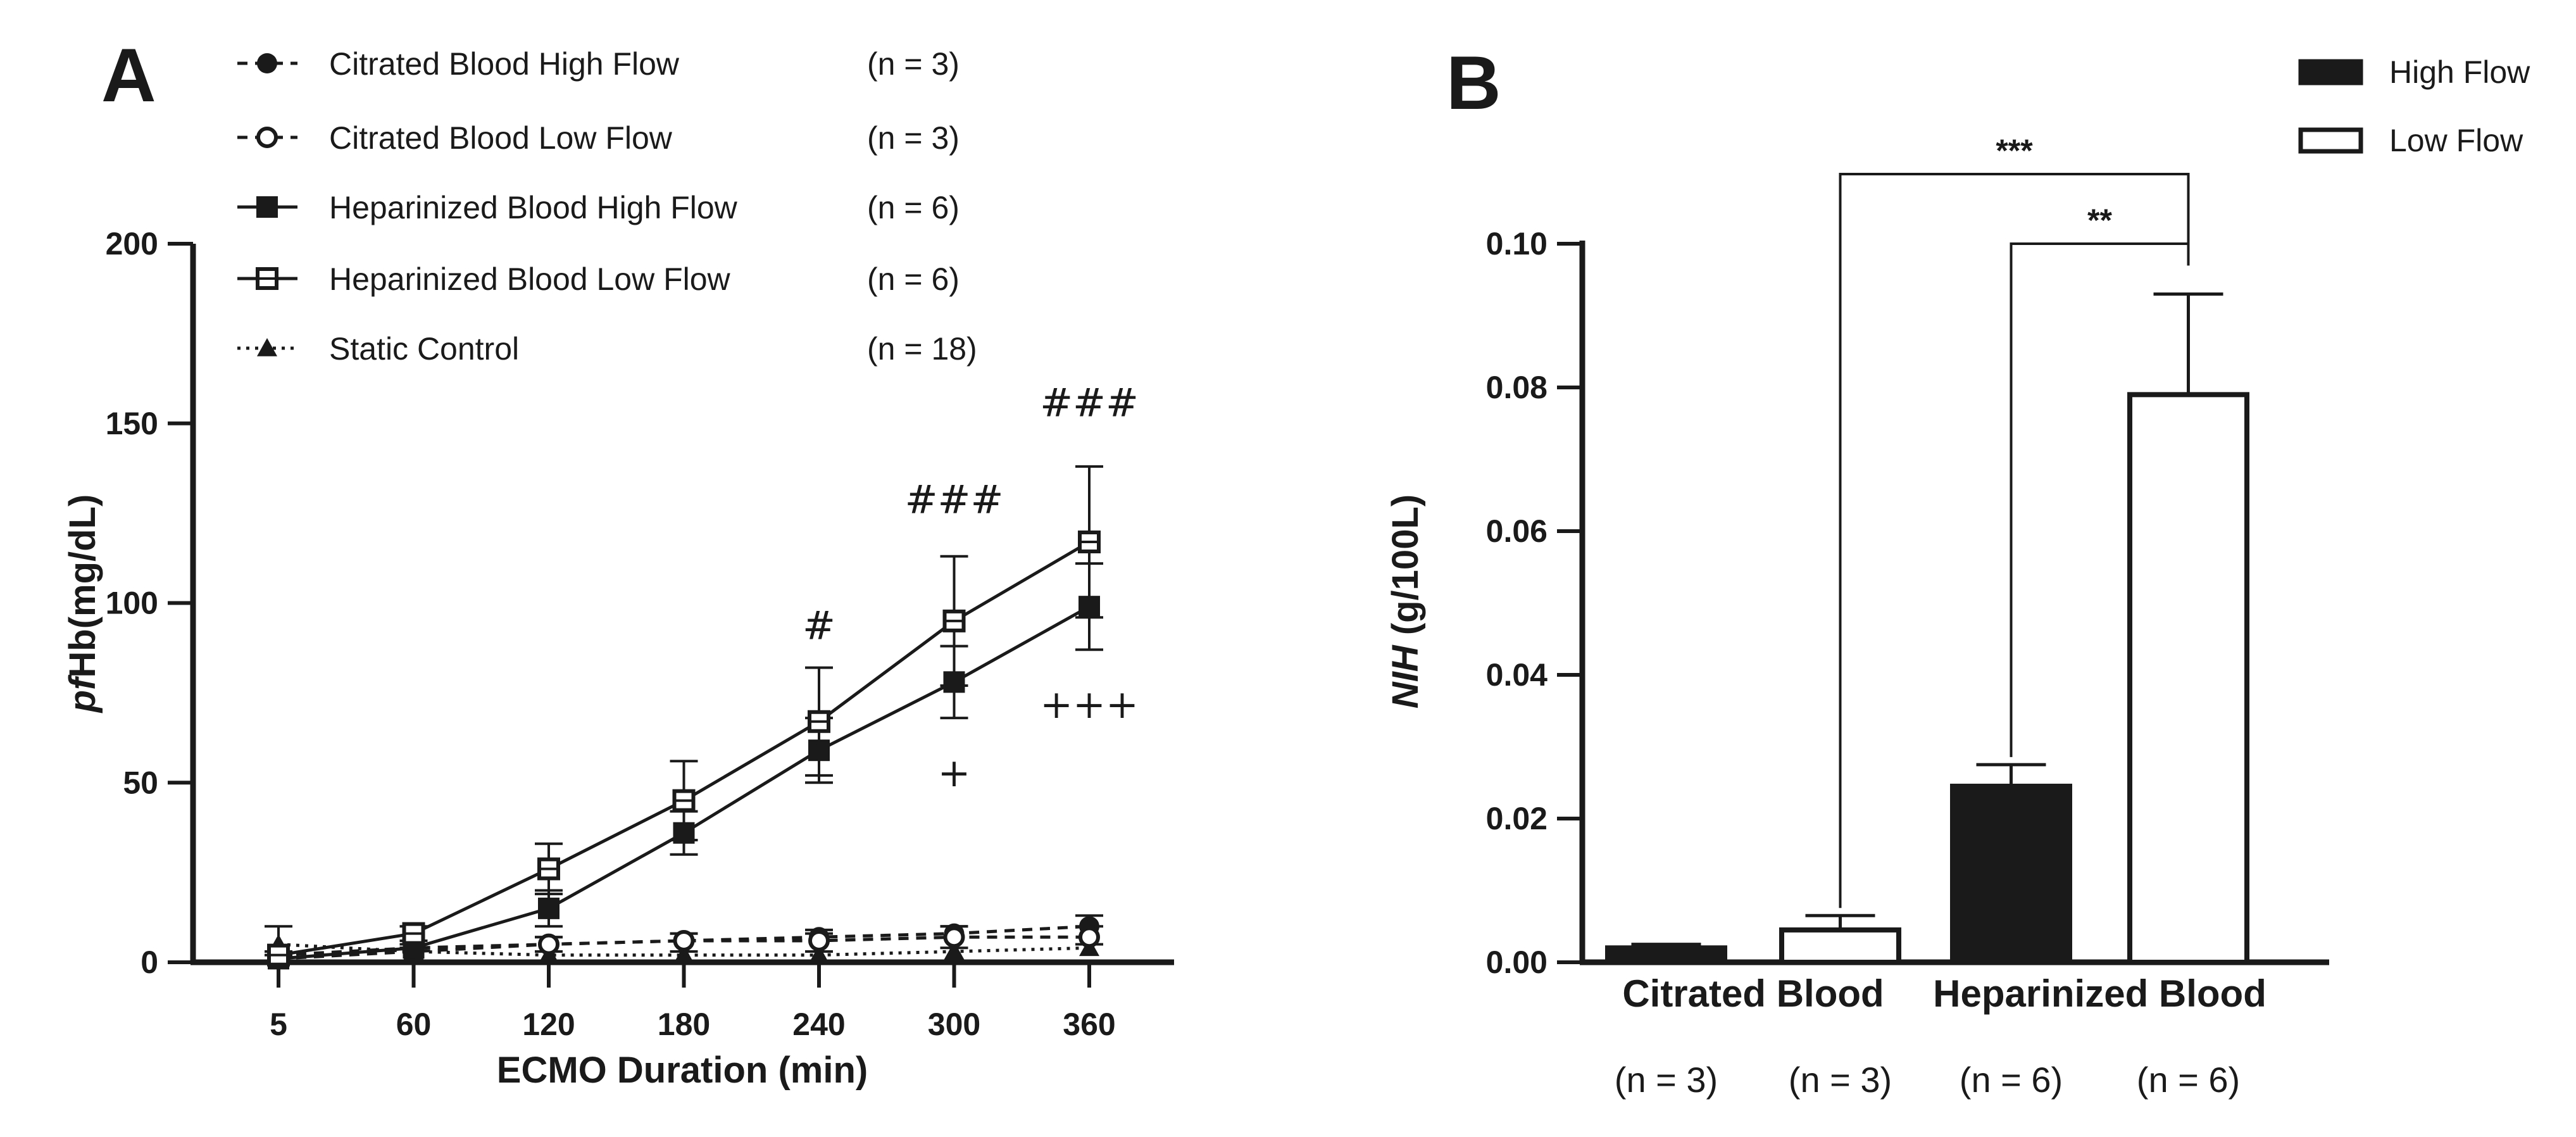 The width and height of the screenshot is (2576, 1137). I want to click on panel-b-significance: *****, so click(2014, 520).